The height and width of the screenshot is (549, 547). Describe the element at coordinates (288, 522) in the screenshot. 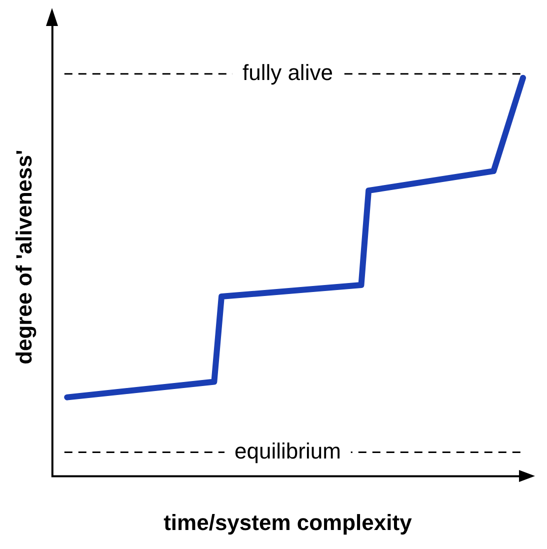

I see `x-axis-title: time/system complexity` at that location.